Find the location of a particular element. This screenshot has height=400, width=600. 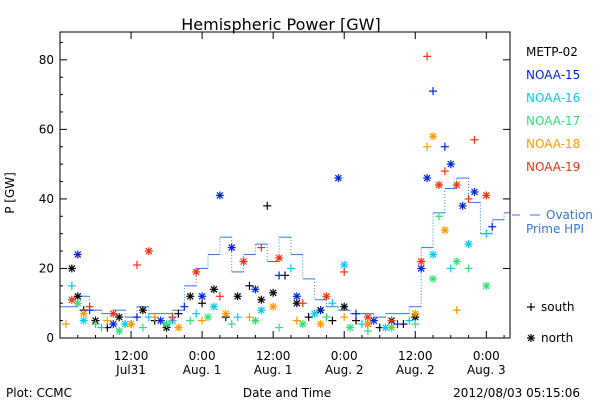

legend-entry: METP-02 is located at coordinates (552, 52).